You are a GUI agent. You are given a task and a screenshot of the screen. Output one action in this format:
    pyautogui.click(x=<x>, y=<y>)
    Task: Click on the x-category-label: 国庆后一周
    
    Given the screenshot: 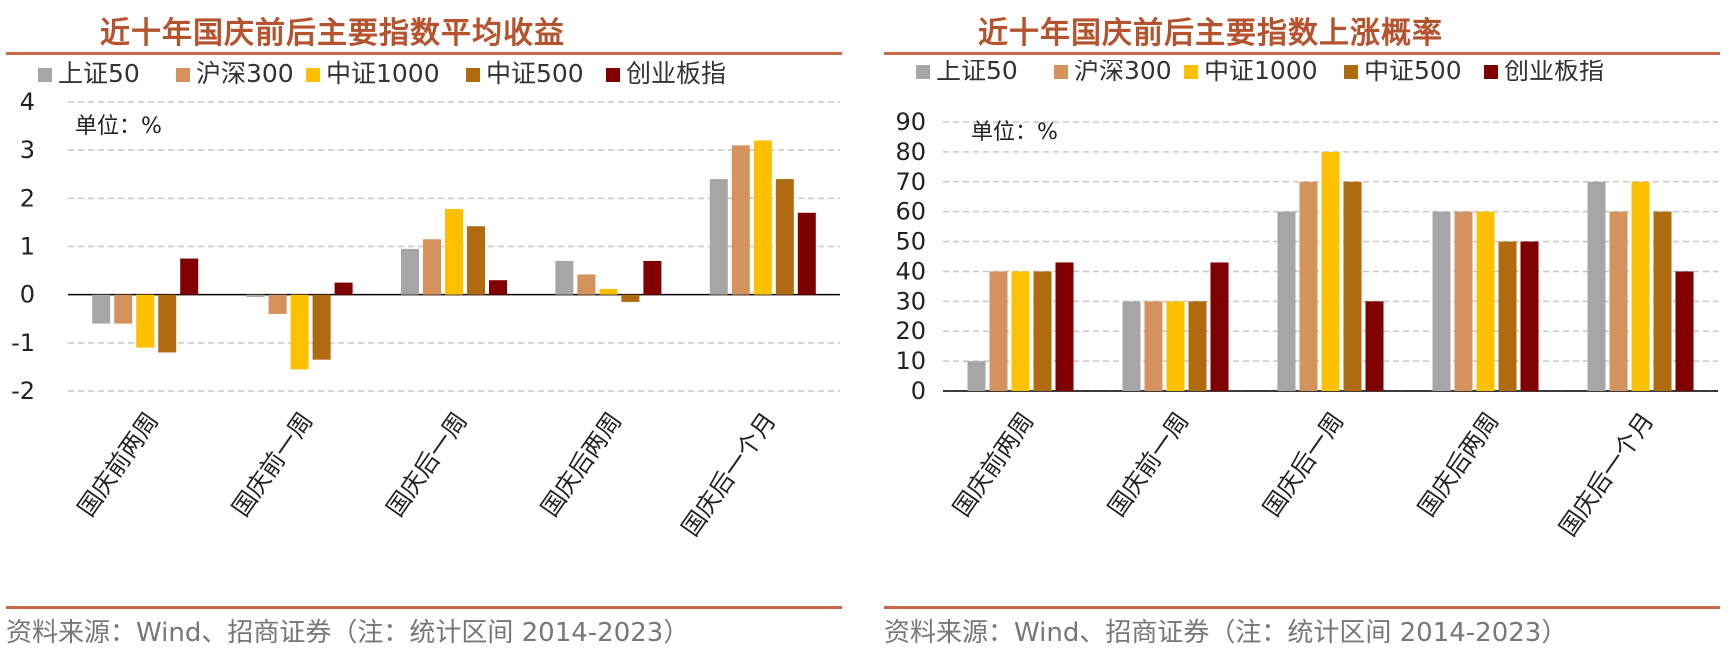 What is the action you would take?
    pyautogui.click(x=1304, y=464)
    